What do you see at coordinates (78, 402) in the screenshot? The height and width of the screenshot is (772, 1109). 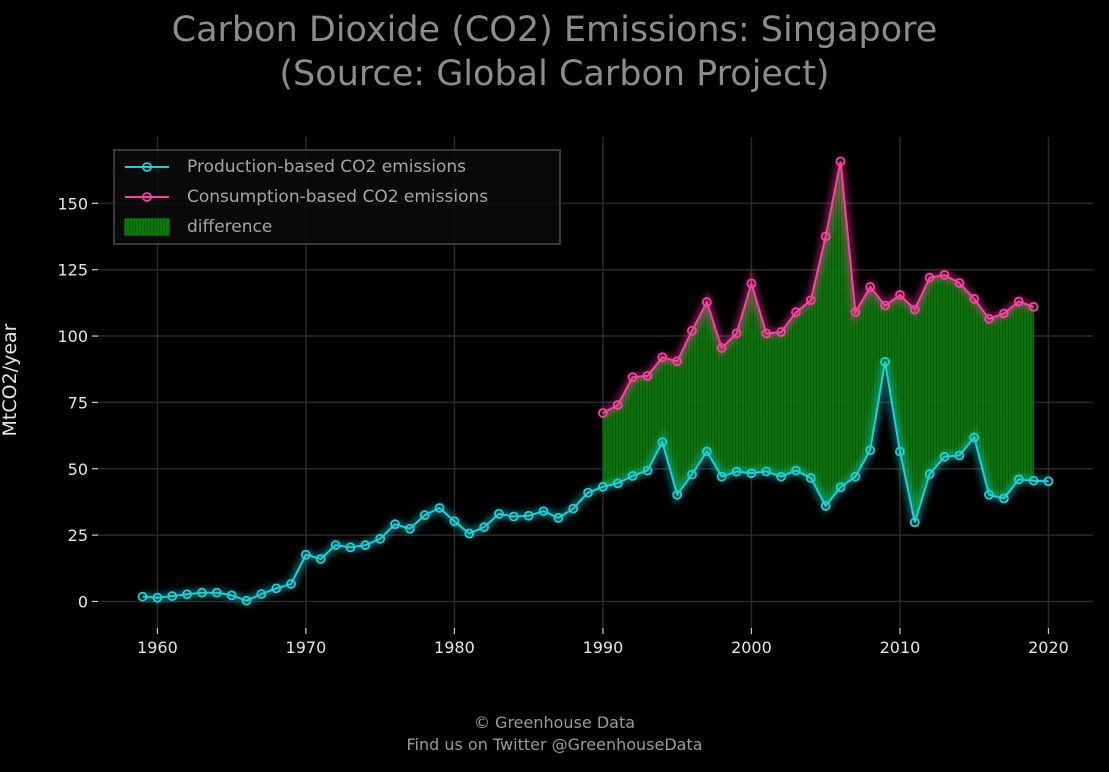 I see `y-tick-label: 75` at bounding box center [78, 402].